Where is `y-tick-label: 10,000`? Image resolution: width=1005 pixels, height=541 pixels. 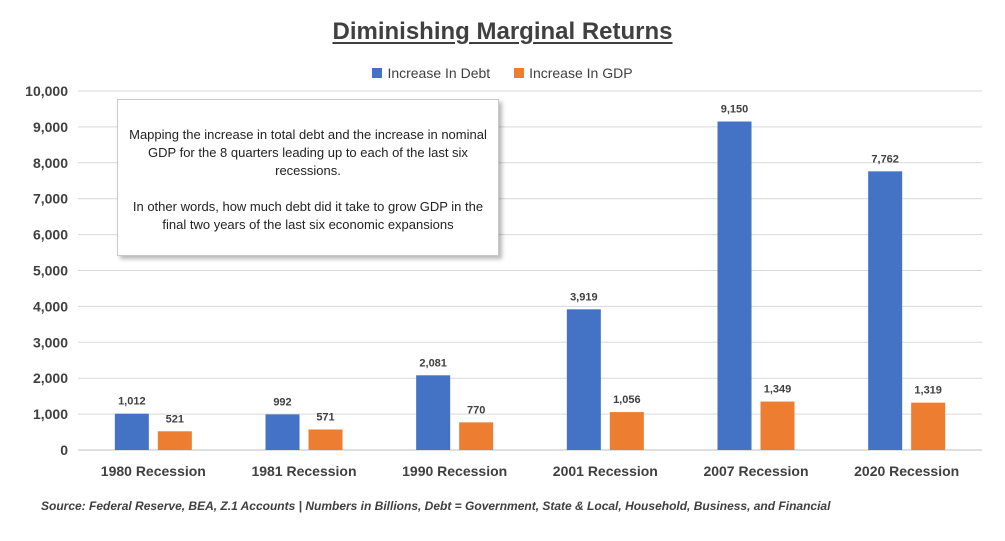 y-tick-label: 10,000 is located at coordinates (46, 91).